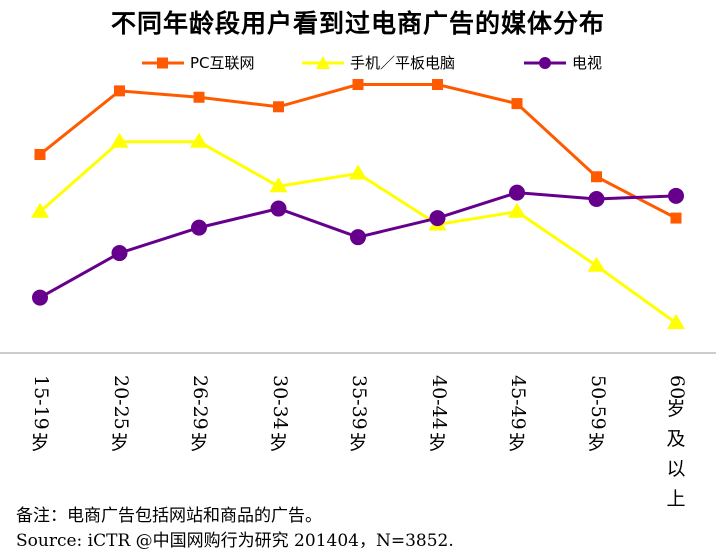 Image resolution: width=716 pixels, height=554 pixels. I want to click on legend: PC互联网 手机／平板电脑 电视, so click(358, 67).